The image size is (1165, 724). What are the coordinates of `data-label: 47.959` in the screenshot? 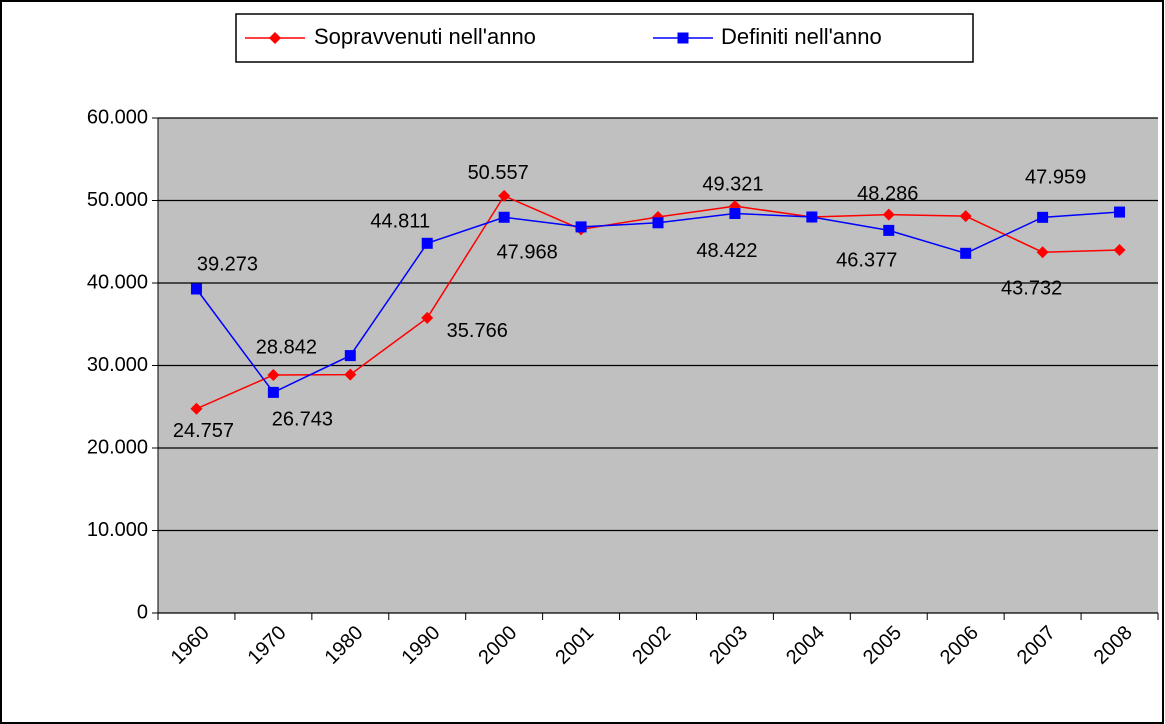 It's located at (1055, 178).